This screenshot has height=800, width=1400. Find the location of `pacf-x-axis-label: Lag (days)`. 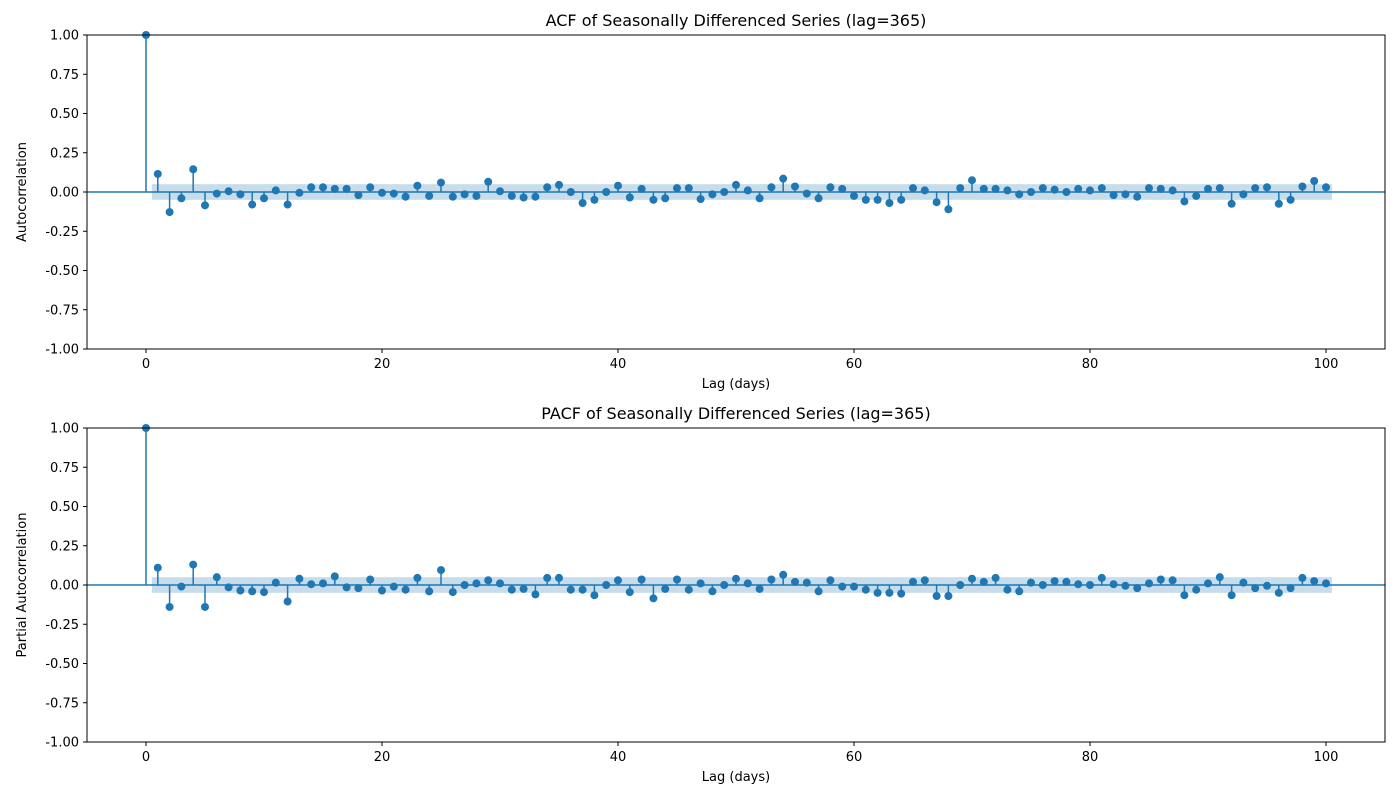

pacf-x-axis-label: Lag (days) is located at coordinates (736, 777).